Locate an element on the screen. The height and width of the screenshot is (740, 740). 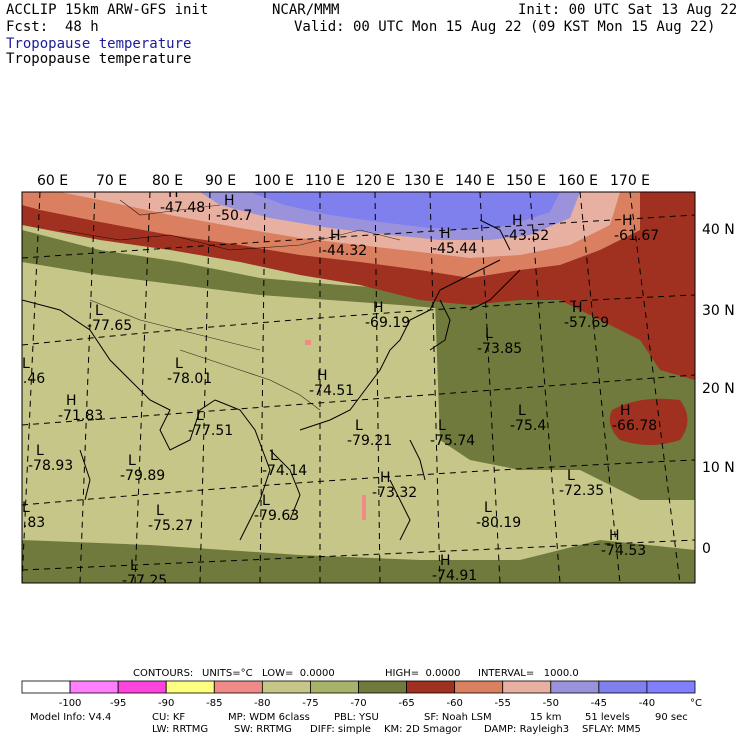
pbl-scheme: PBL: YSU is located at coordinates (356, 717).